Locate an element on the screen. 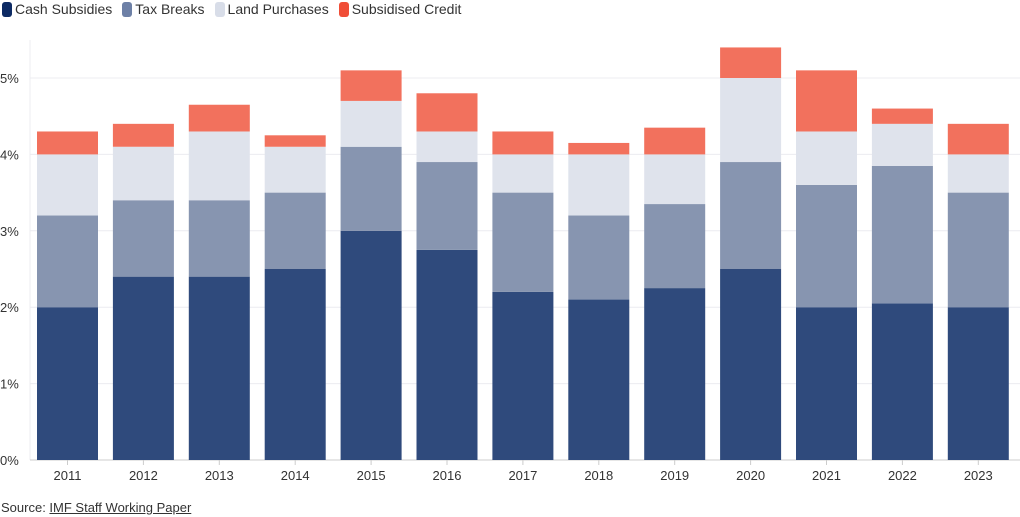  x-tick-label: 2022 is located at coordinates (902, 475).